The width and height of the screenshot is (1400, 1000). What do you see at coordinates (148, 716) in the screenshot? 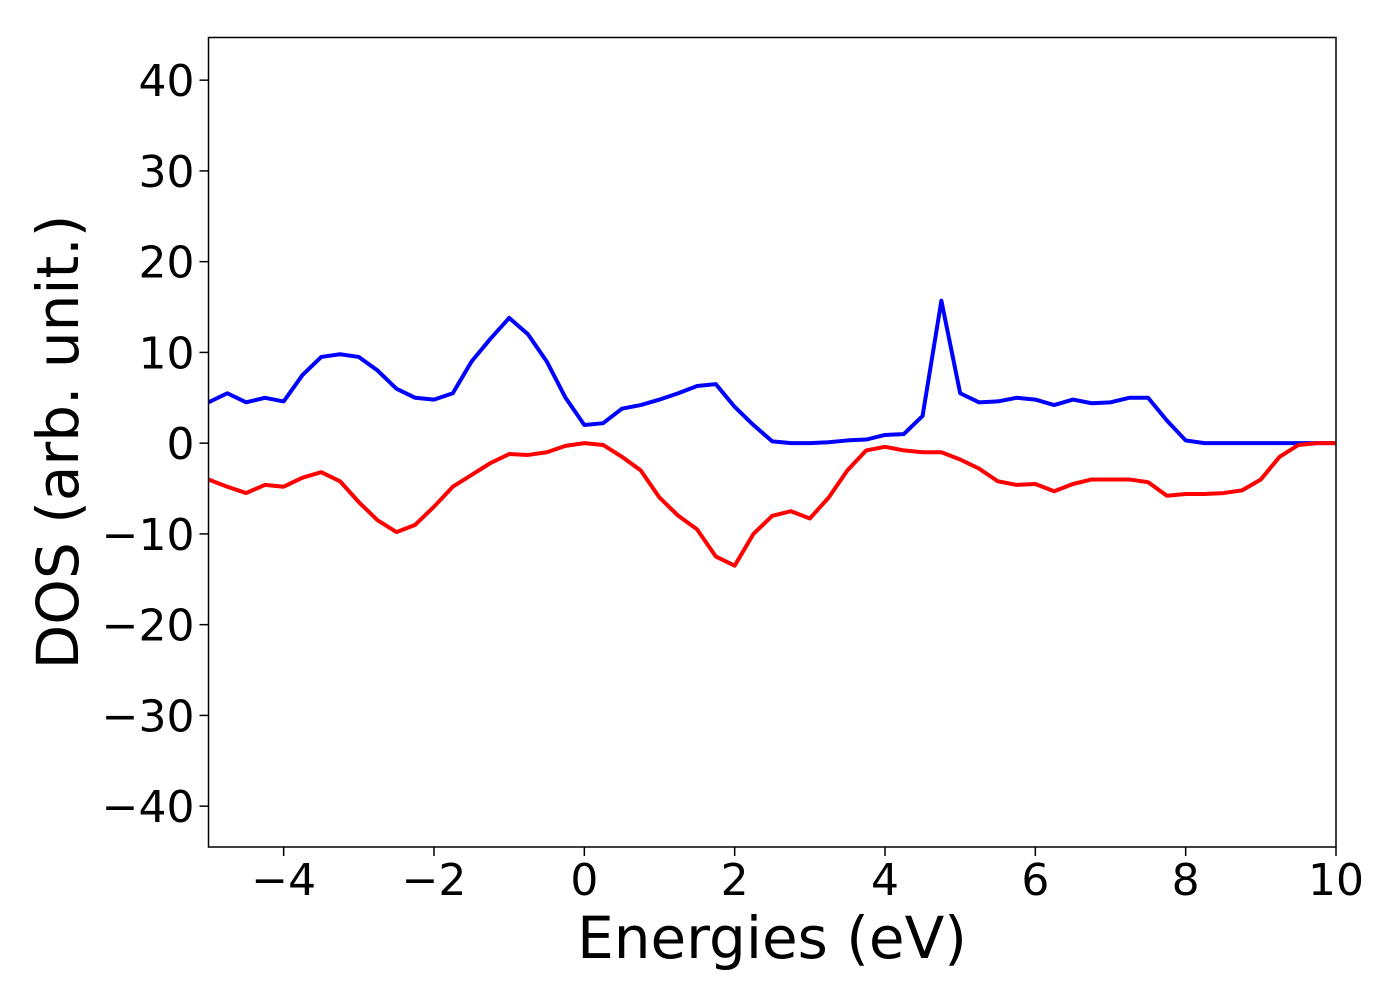
I see `y-tick-label: −30` at bounding box center [148, 716].